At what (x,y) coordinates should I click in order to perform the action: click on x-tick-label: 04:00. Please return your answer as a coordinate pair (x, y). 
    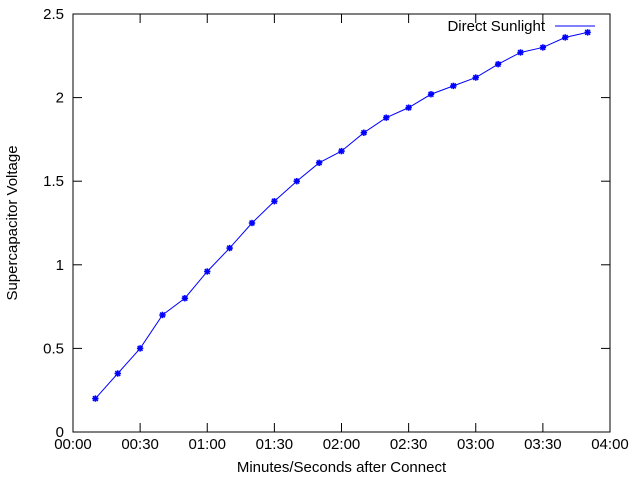
    Looking at the image, I should click on (610, 444).